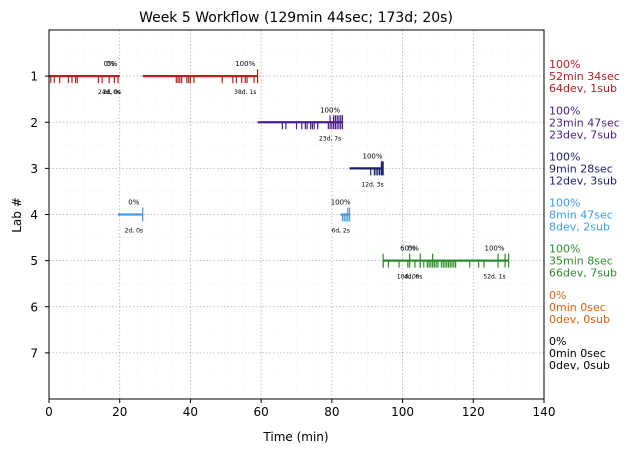  I want to click on lab-5-pct-label: 60%, so click(408, 249).